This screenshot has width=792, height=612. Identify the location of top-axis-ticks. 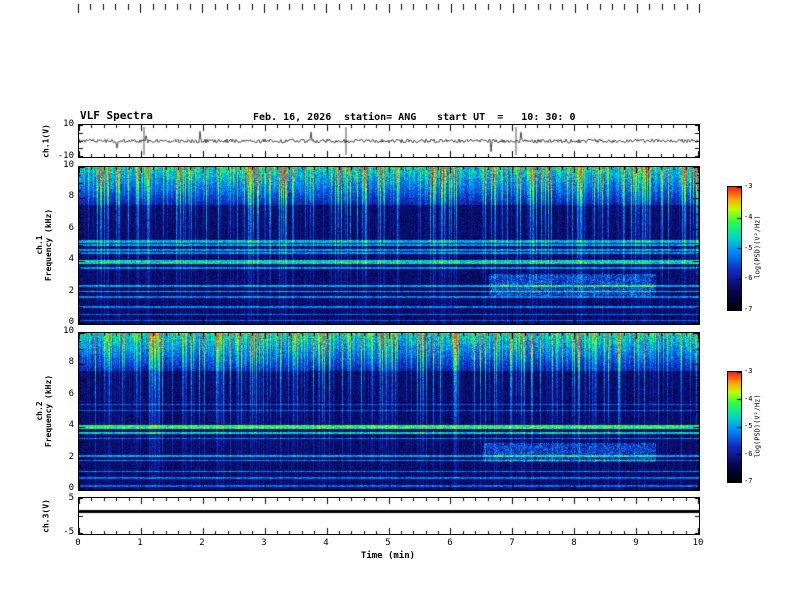
(389, 10).